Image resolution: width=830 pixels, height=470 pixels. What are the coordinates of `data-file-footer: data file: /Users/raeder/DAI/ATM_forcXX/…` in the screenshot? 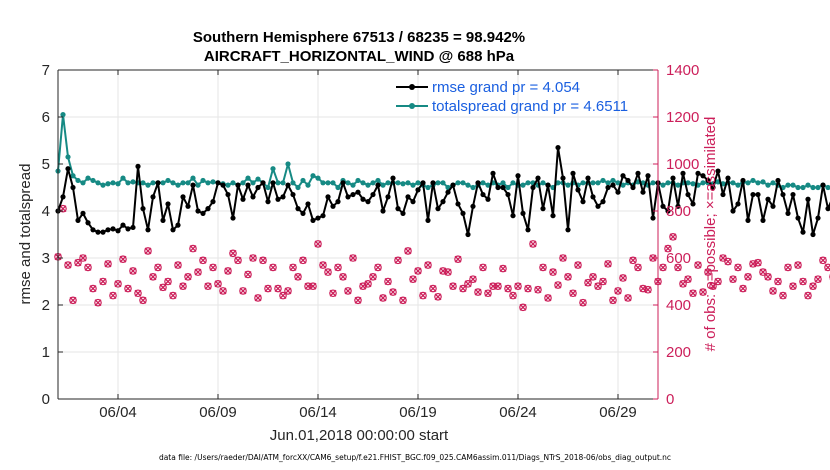 It's located at (415, 457).